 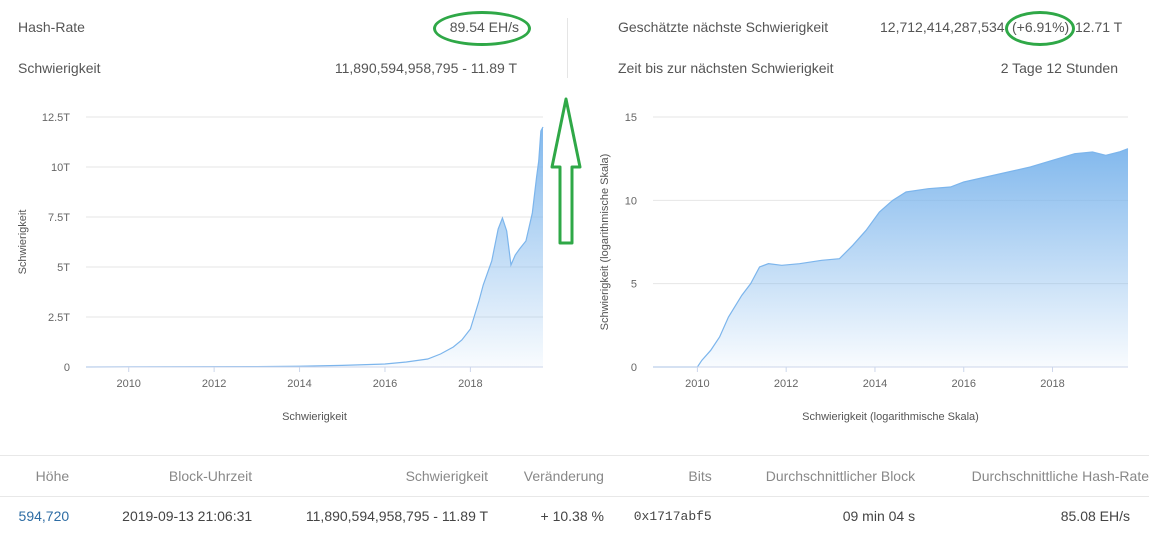 I want to click on col-header-avg-block: Durchschnittlicher Block, so click(x=813, y=476).